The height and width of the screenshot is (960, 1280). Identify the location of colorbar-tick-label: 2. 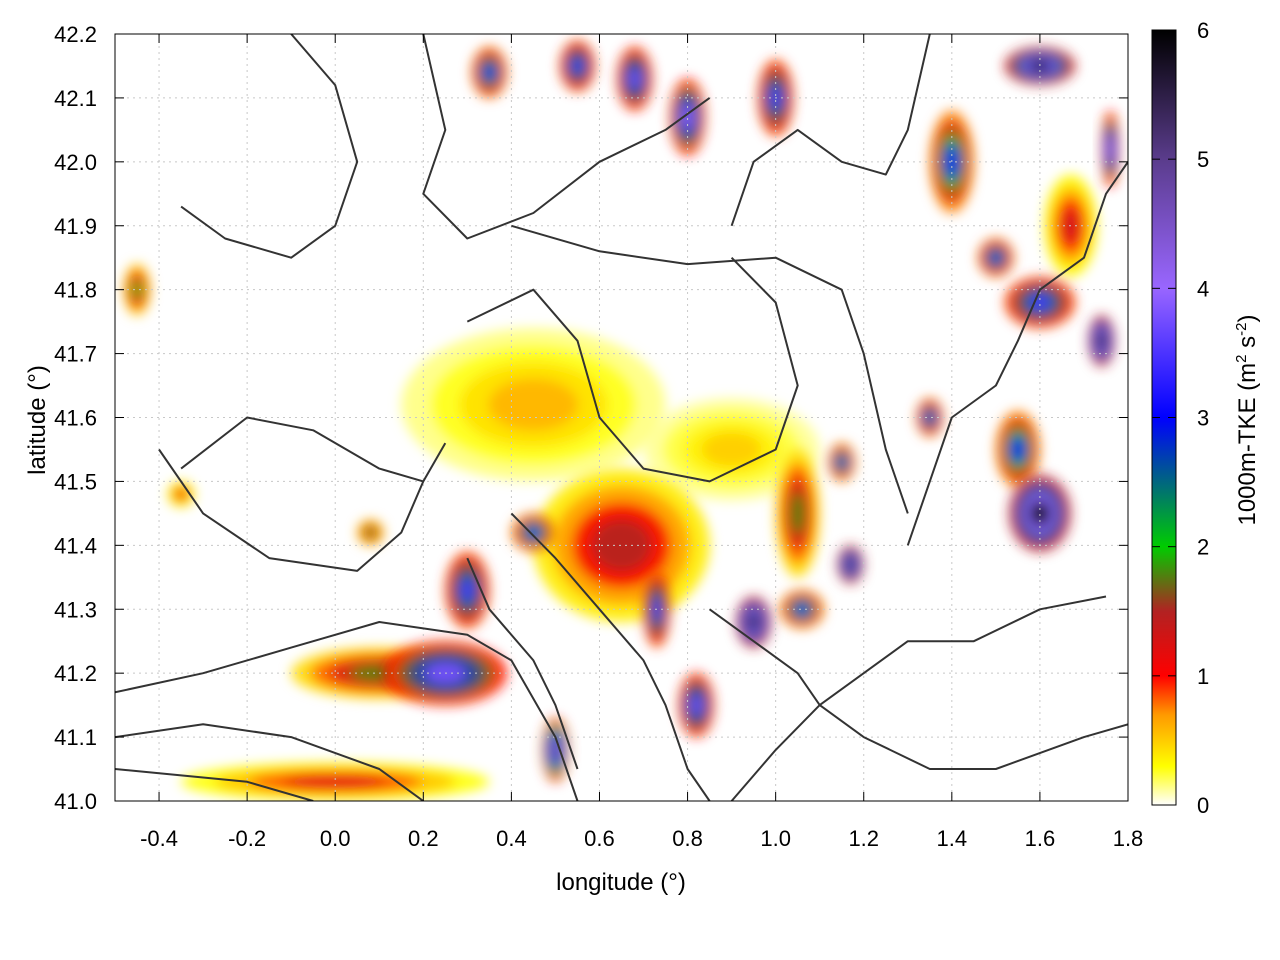
(1203, 547).